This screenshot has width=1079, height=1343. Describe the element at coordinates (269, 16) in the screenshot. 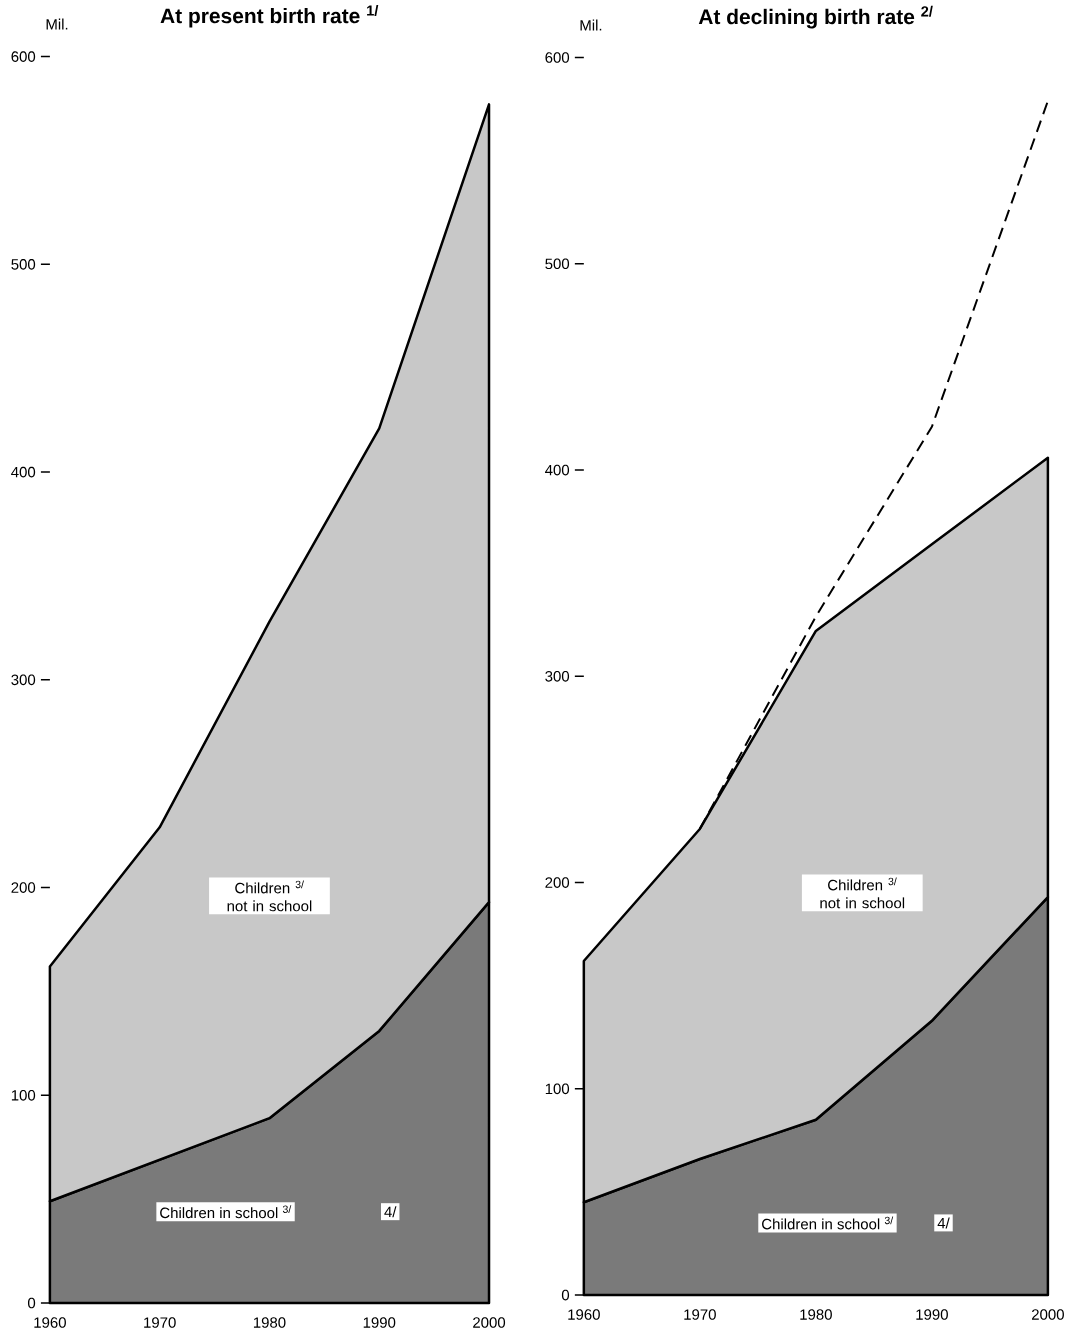

I see `chart-title: At present birth rate $^{1/}$` at that location.